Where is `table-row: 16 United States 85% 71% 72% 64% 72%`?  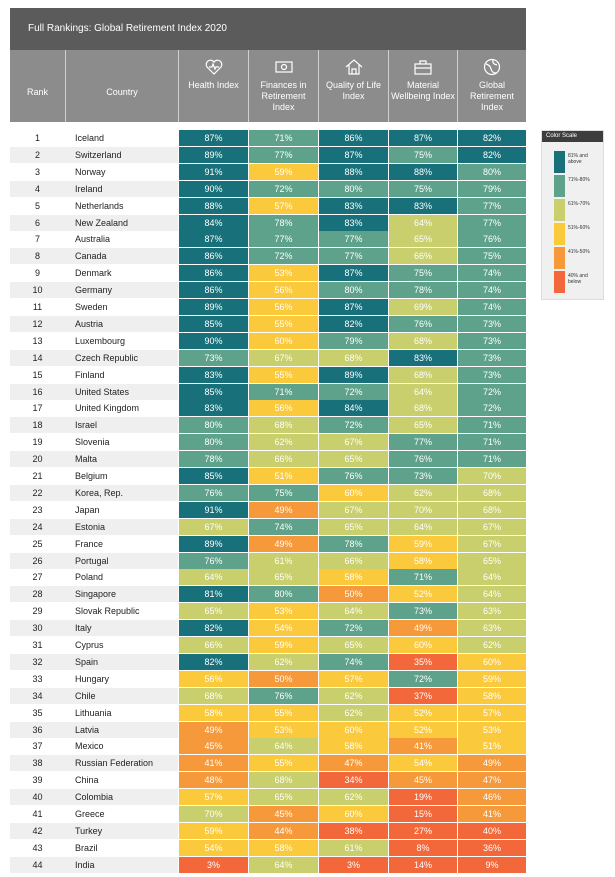
table-row: 16 United States 85% 71% 72% 64% 72% is located at coordinates (268, 392).